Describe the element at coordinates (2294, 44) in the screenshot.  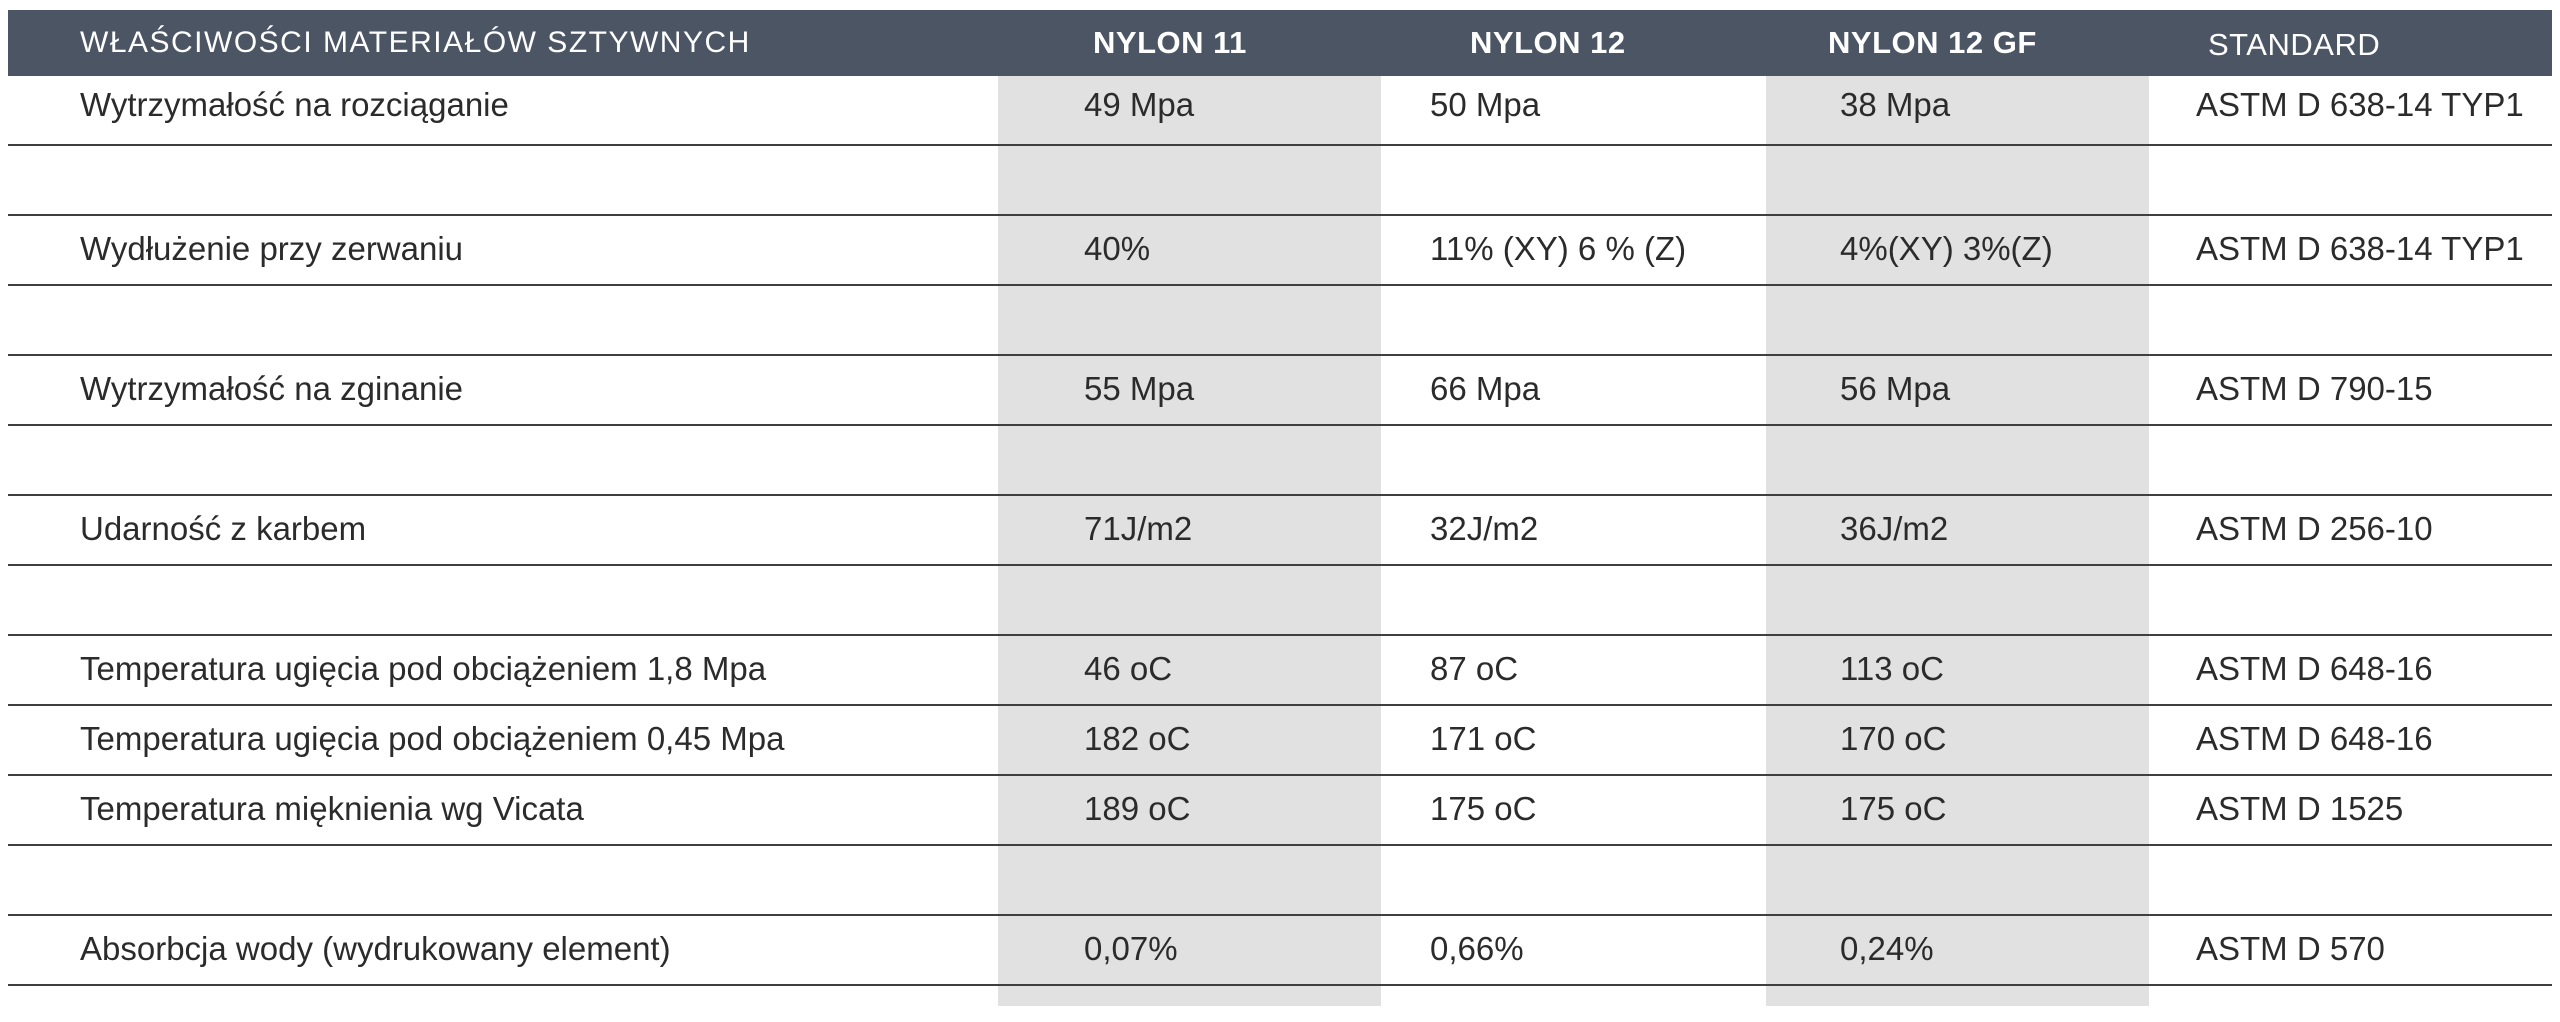
I see `header-standard: STANDARD` at that location.